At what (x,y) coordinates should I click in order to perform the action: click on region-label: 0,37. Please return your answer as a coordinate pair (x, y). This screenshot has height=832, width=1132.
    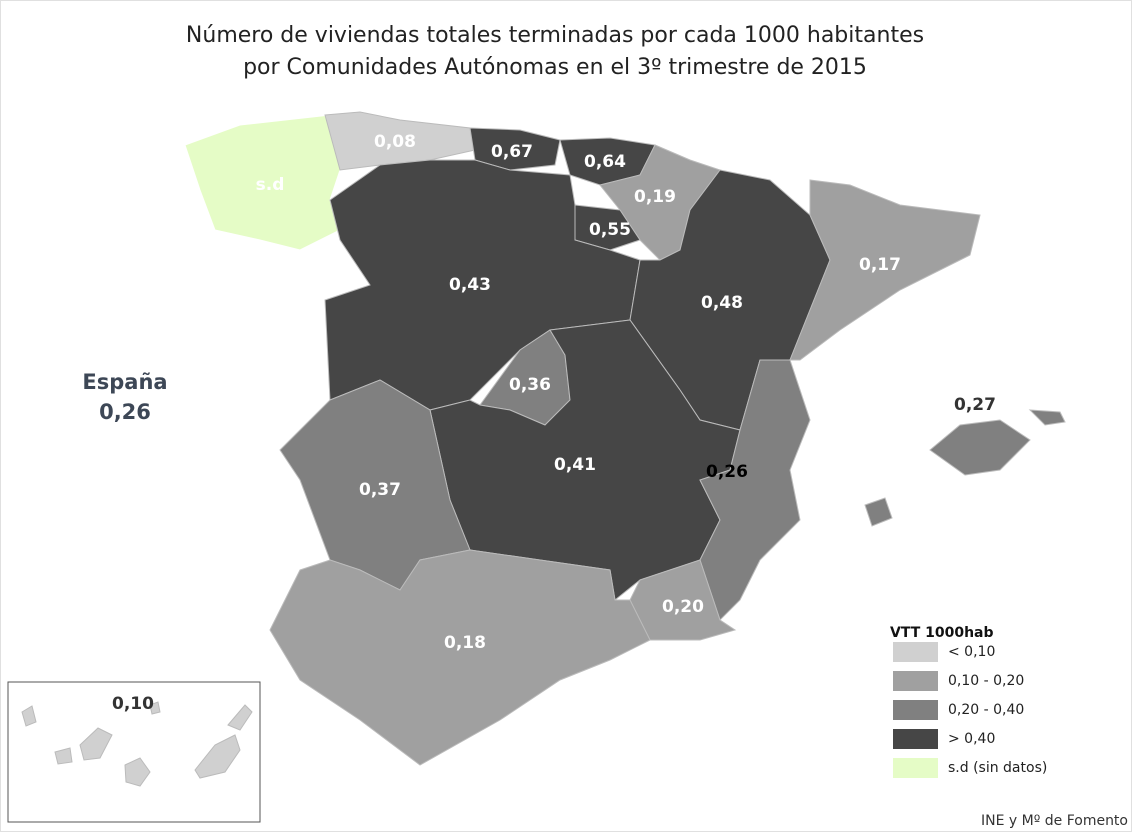
    Looking at the image, I should click on (380, 490).